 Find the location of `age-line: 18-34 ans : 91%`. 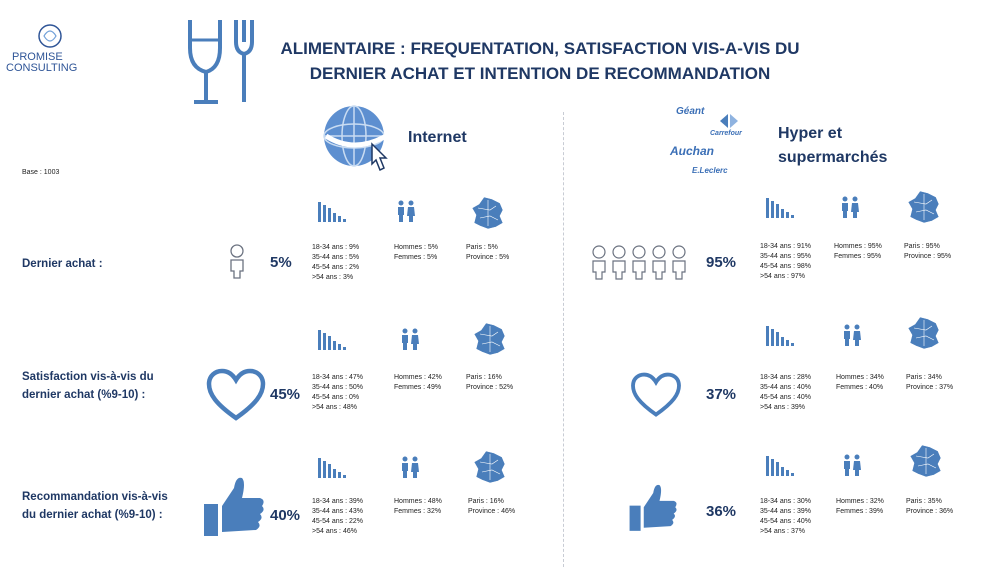

age-line: 18-34 ans : 91% is located at coordinates (785, 246).